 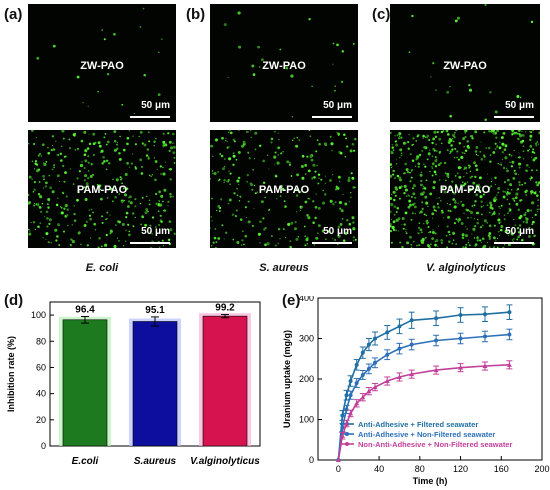 What do you see at coordinates (418, 424) in the screenshot?
I see `legend-label: Anti-Adhesive + Filtered seawater` at bounding box center [418, 424].